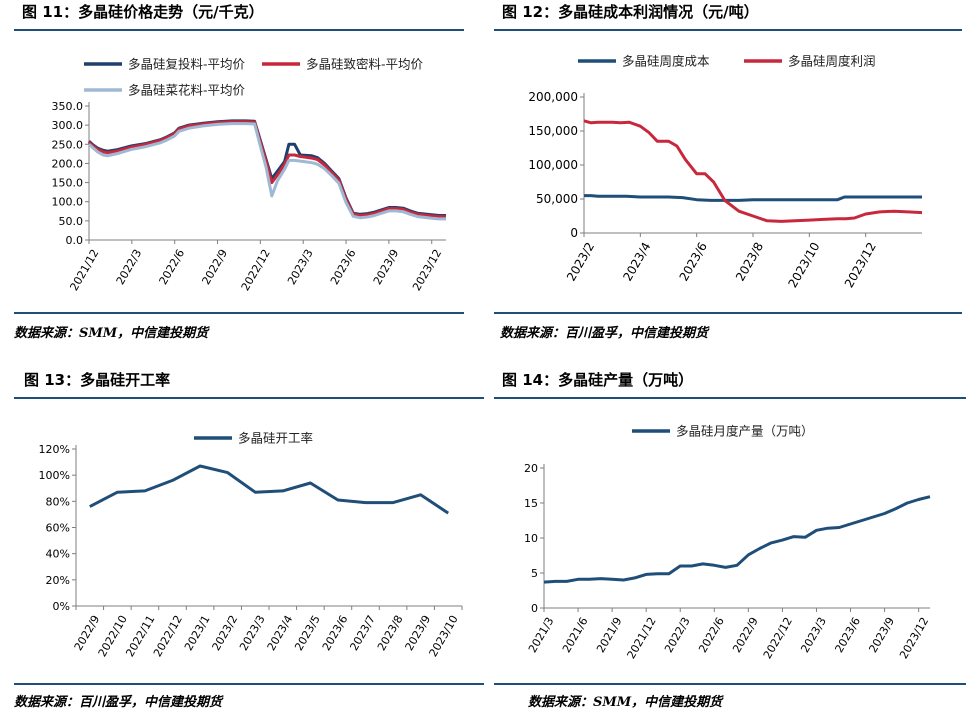  I want to click on y-tick-label: 50.0, so click(71, 221).